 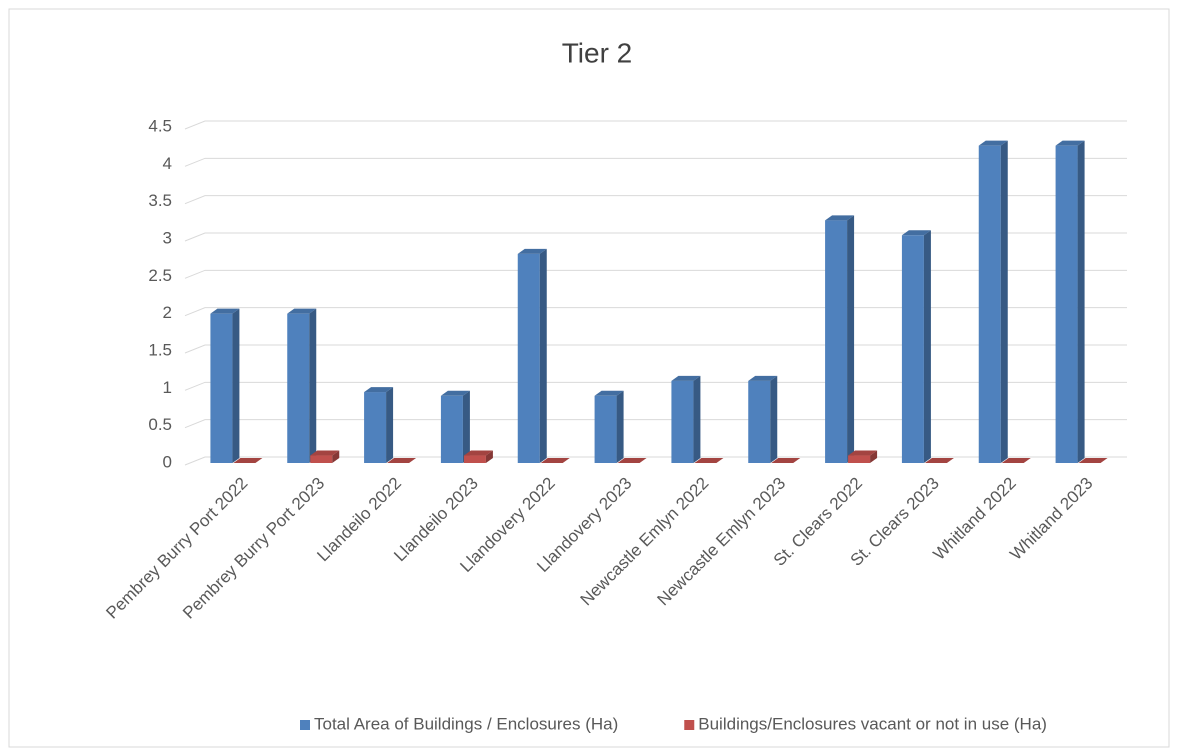 I want to click on y-tick-label: 0, so click(x=167, y=461).